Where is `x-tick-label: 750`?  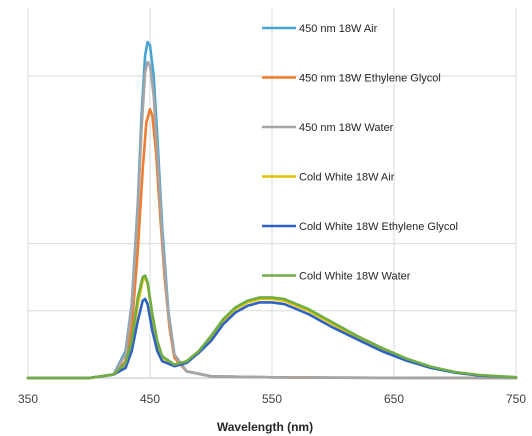 x-tick-label: 750 is located at coordinates (516, 399).